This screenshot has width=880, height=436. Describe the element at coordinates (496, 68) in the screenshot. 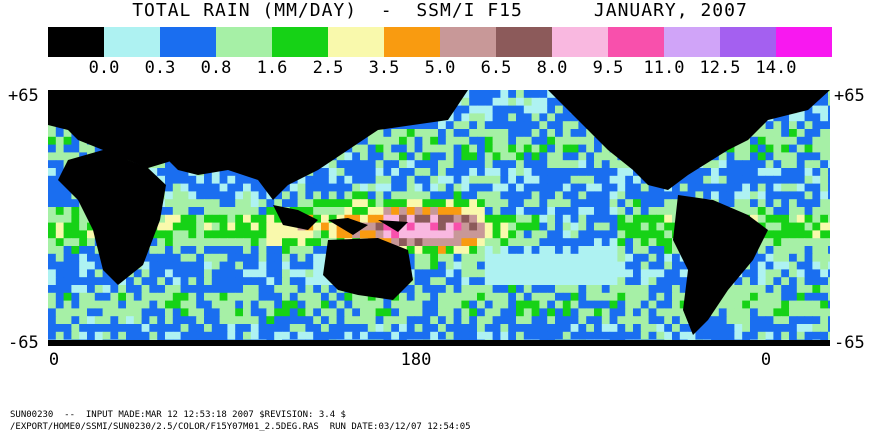

I see `legend-label-7: 6.5` at that location.